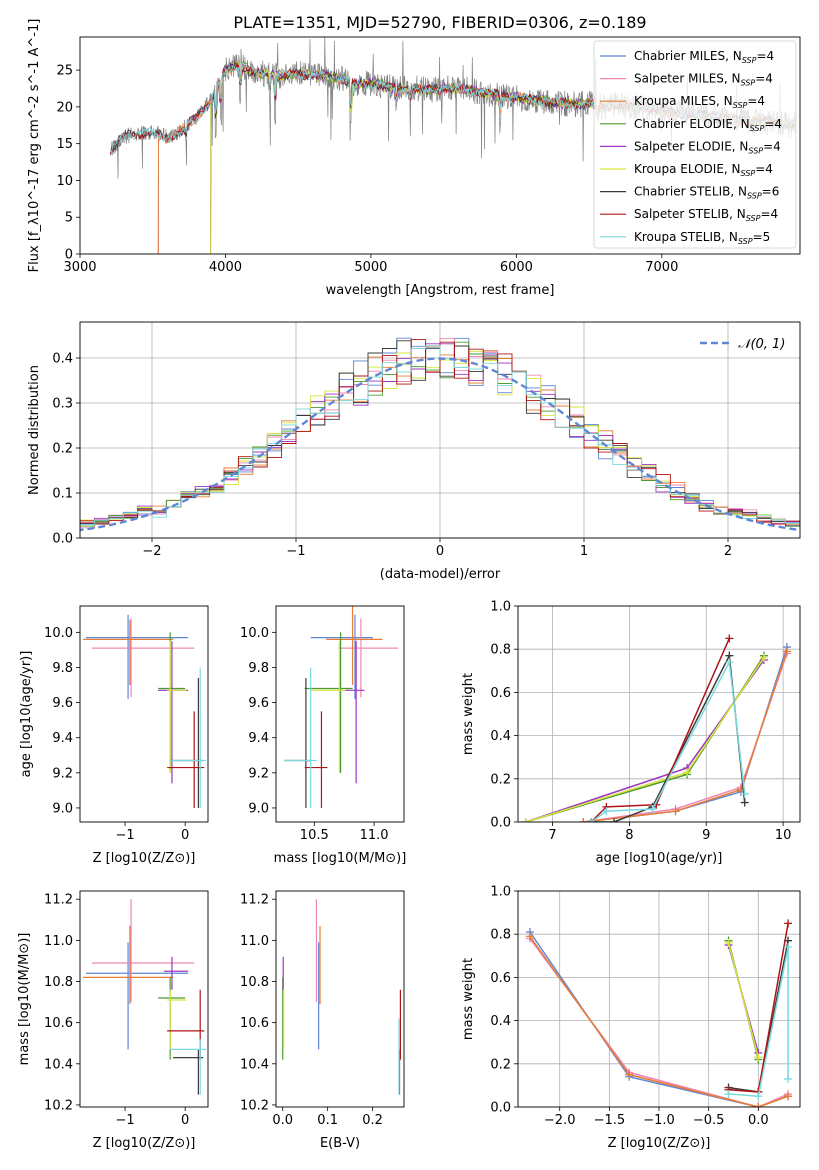  What do you see at coordinates (254, 1105) in the screenshot?
I see `mass-vs-EBV-ytick-label: 10.2` at bounding box center [254, 1105].